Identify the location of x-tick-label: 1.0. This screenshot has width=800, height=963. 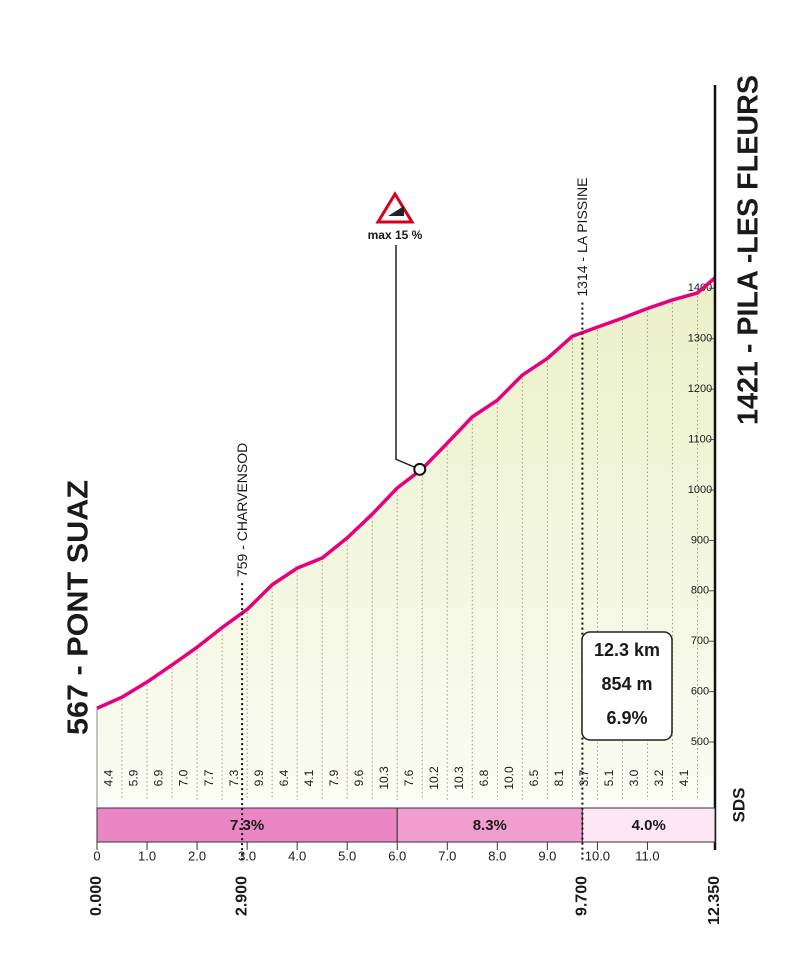
(147, 855).